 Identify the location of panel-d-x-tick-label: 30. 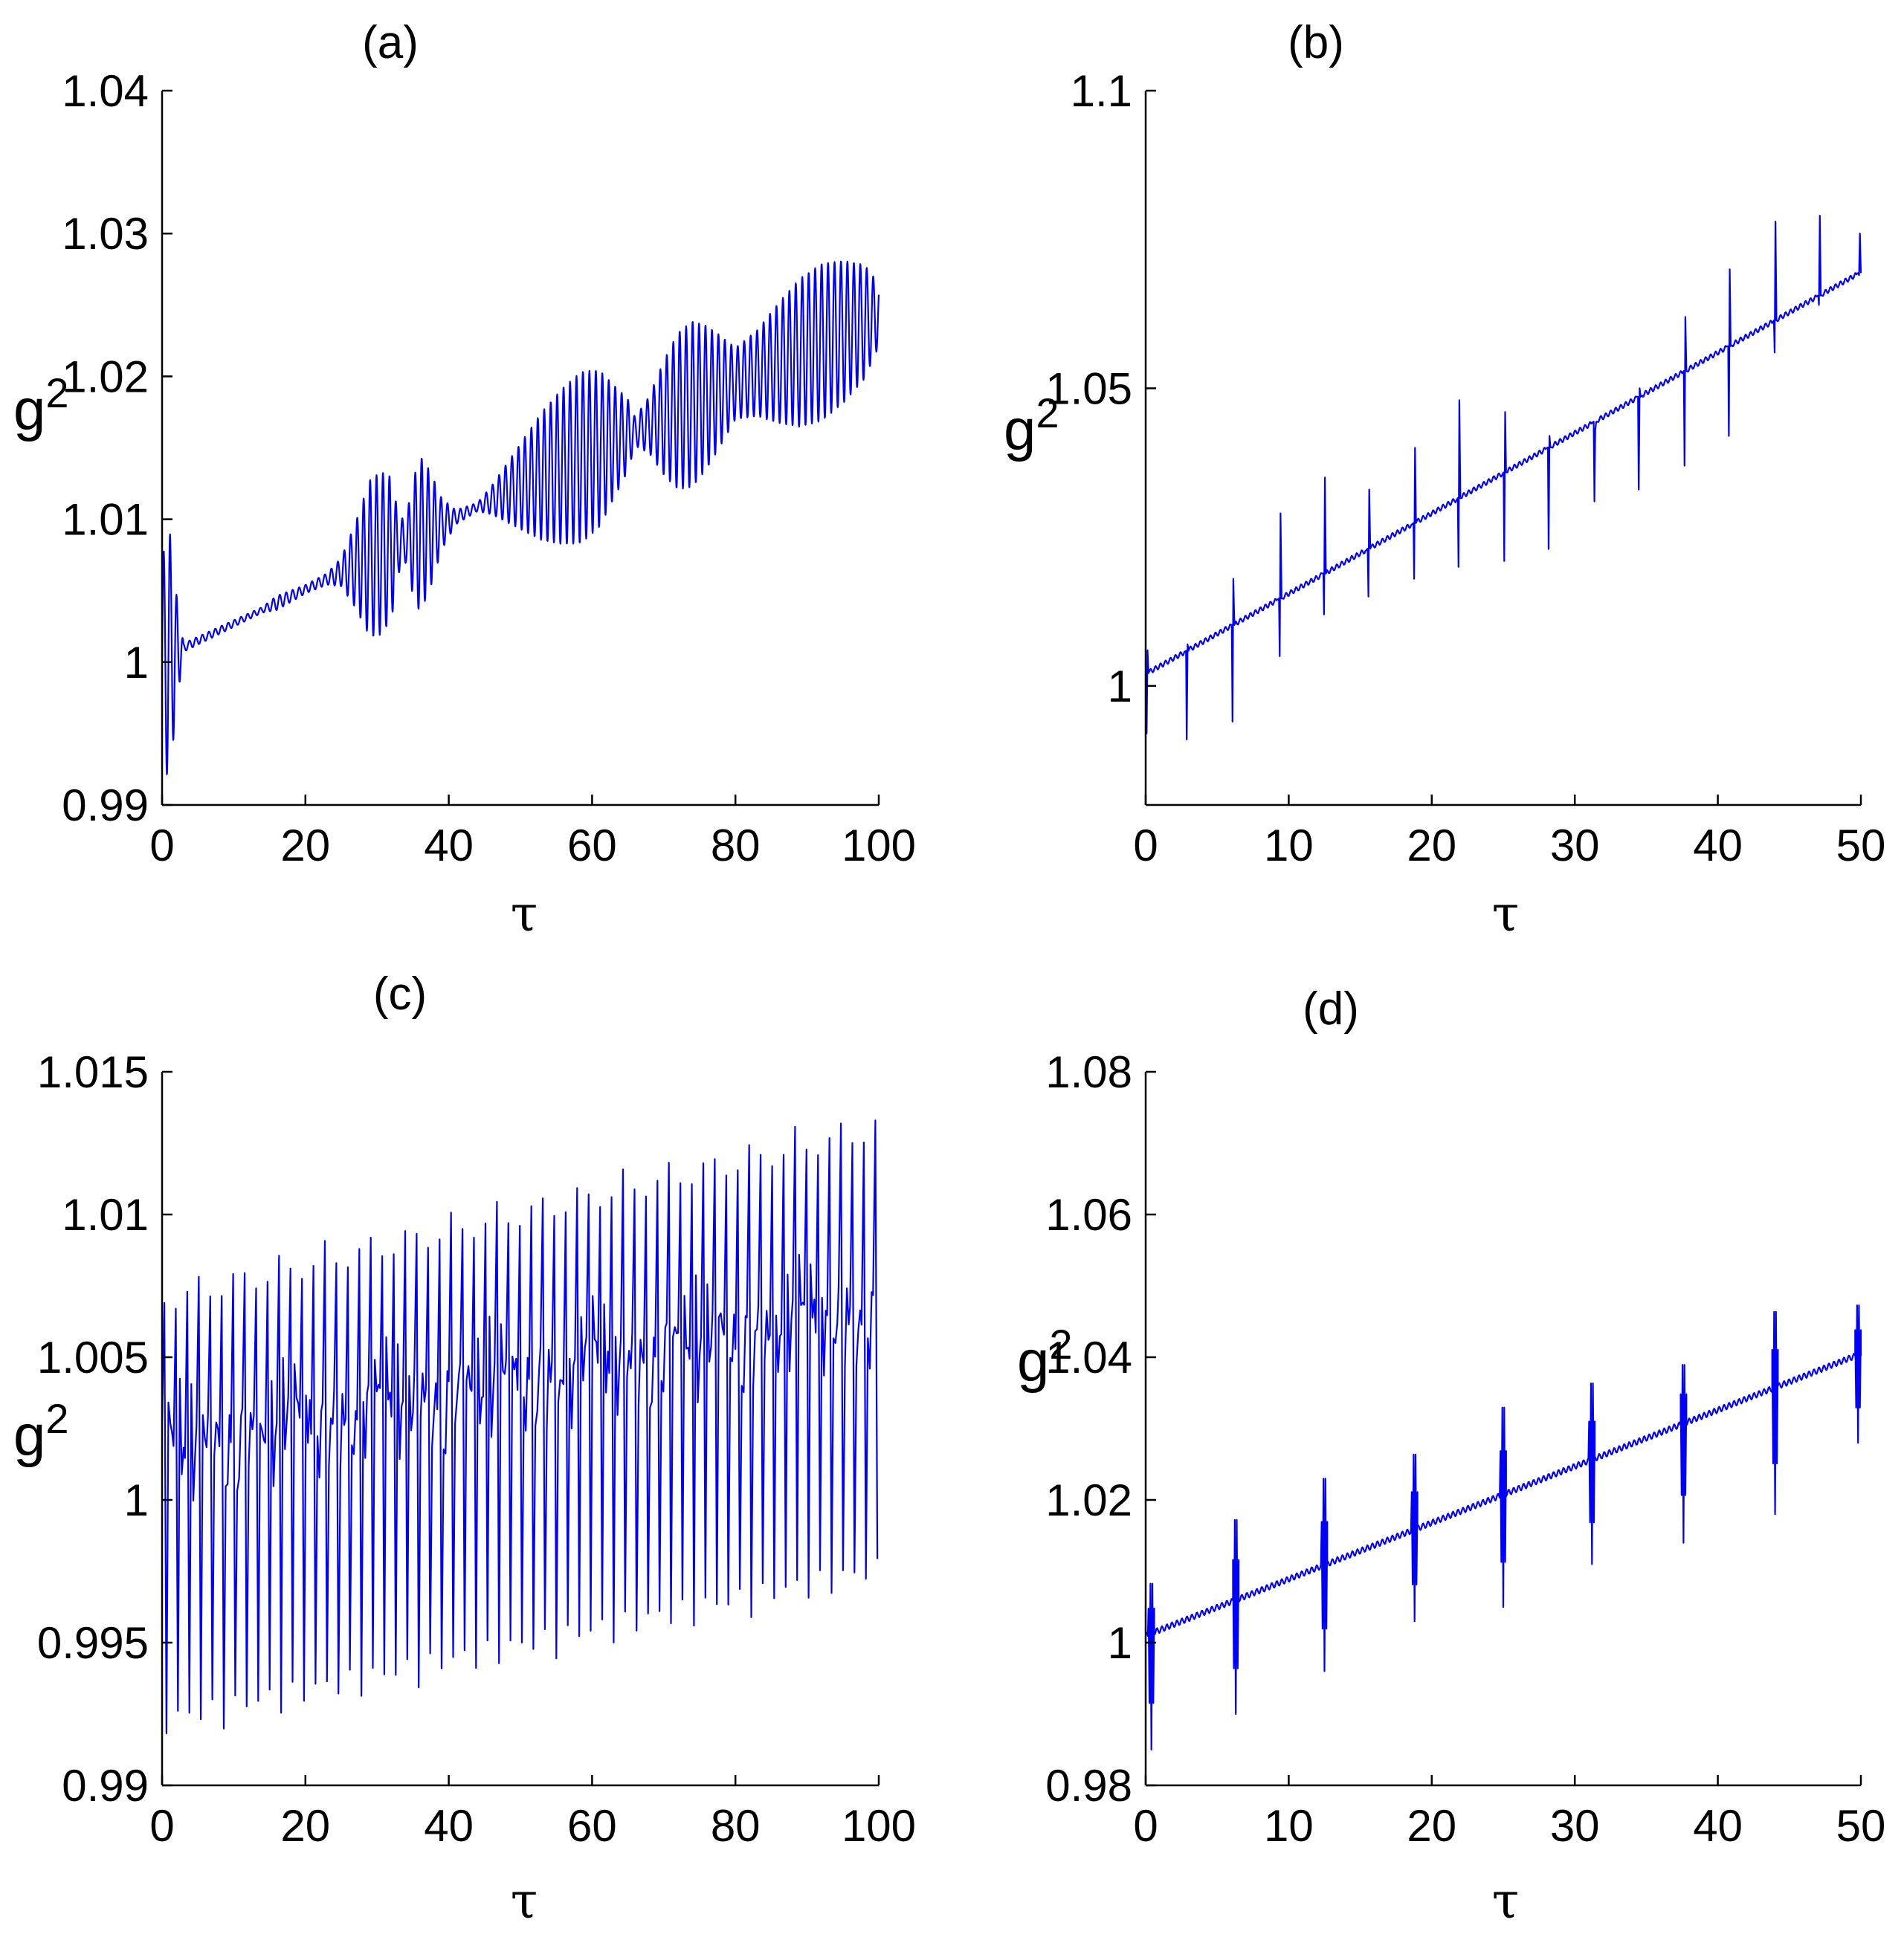
(1575, 1826).